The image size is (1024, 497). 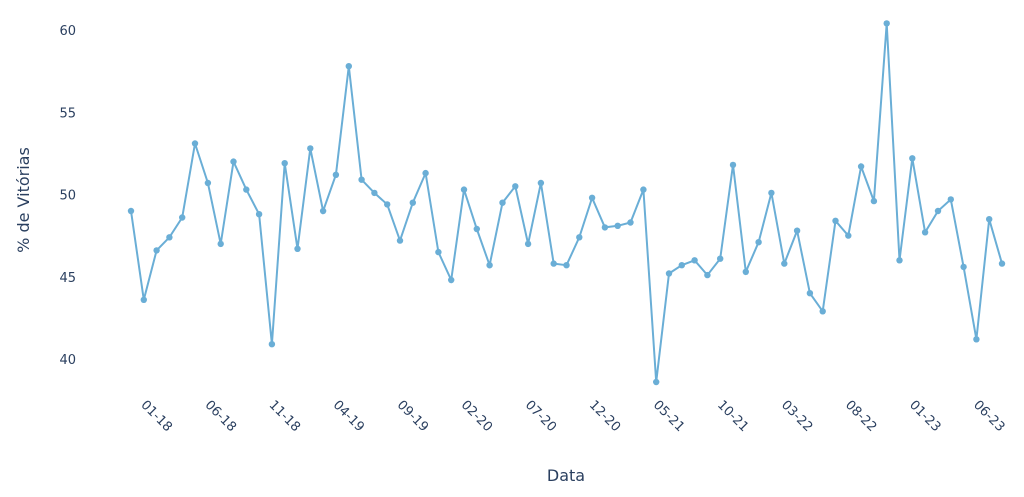 I want to click on y-tick-label: 40, so click(x=67, y=360).